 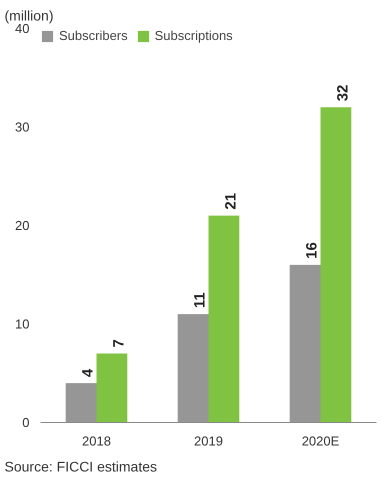 I want to click on y-tick-label: 10, so click(x=22, y=324).